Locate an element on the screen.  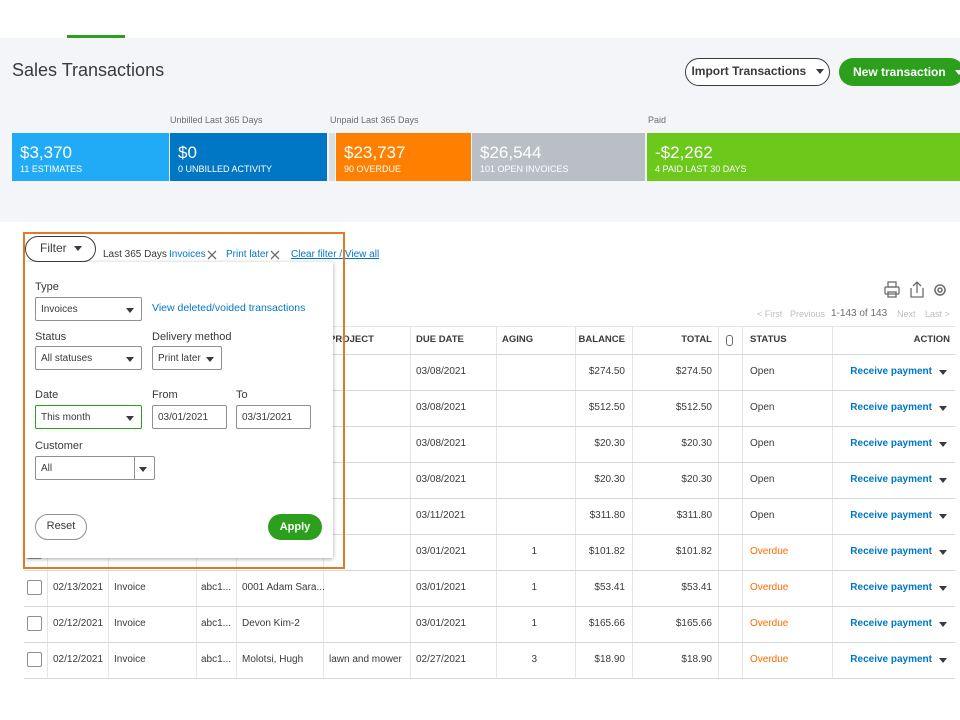
table-cell: 02/27/2021 is located at coordinates (441, 659).